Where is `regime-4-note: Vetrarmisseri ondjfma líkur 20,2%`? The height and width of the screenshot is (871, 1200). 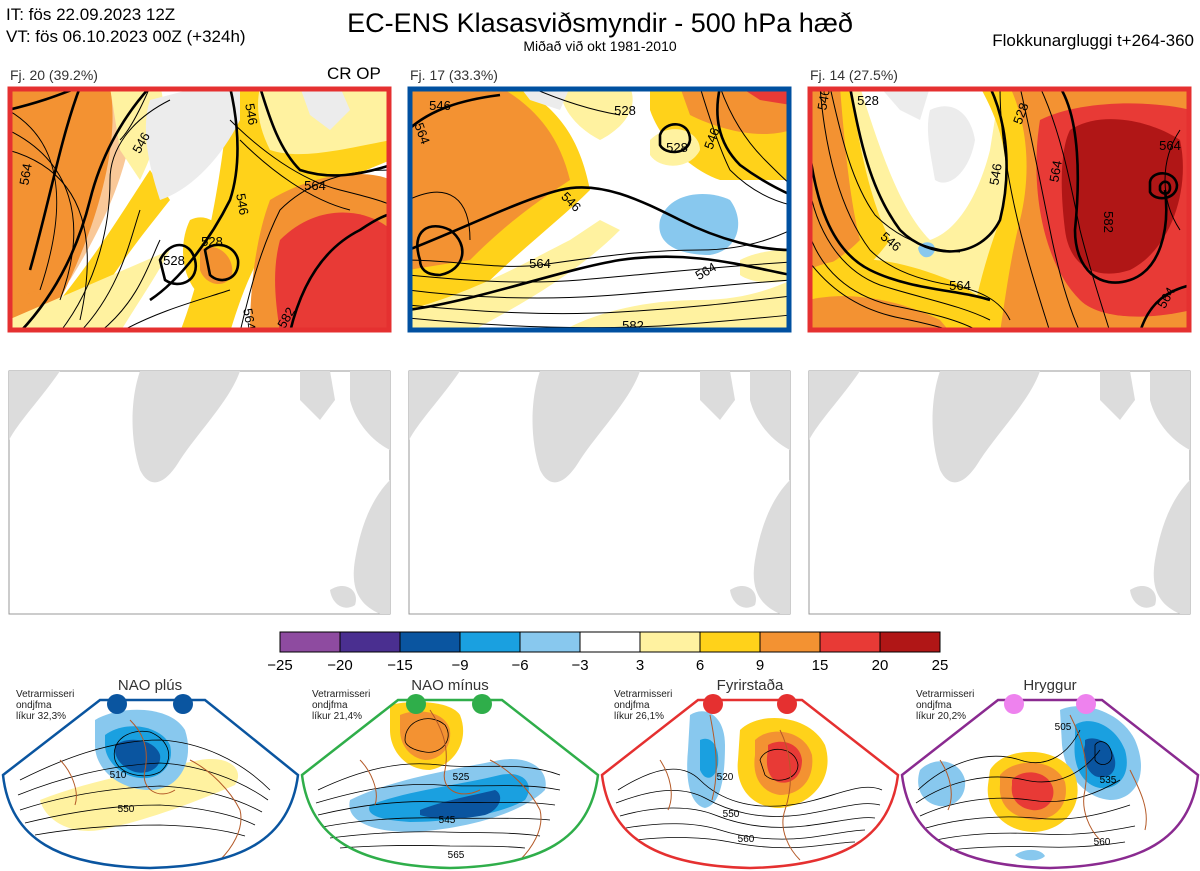
regime-4-note: Vetrarmisseri ondjfma líkur 20,2% is located at coordinates (945, 705).